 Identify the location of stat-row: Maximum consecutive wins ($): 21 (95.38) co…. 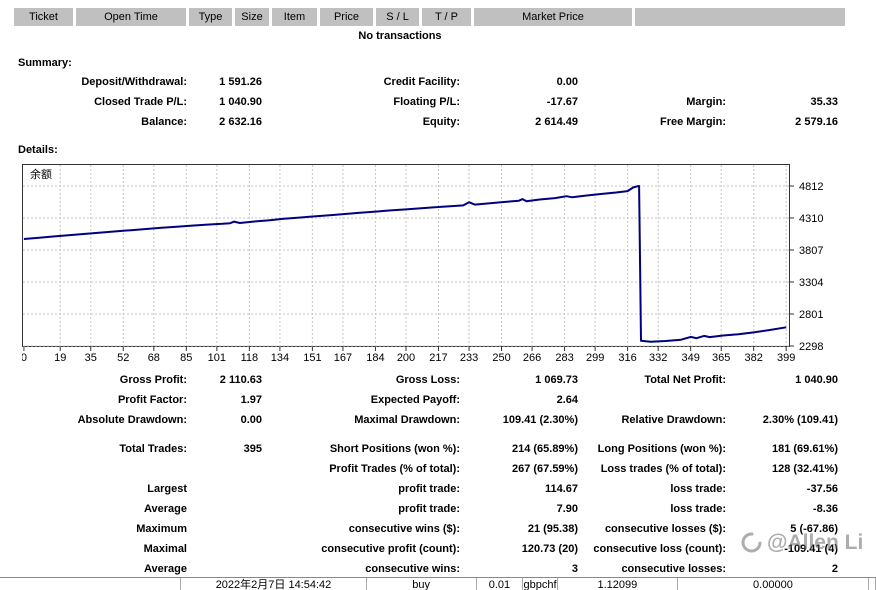
(419, 529).